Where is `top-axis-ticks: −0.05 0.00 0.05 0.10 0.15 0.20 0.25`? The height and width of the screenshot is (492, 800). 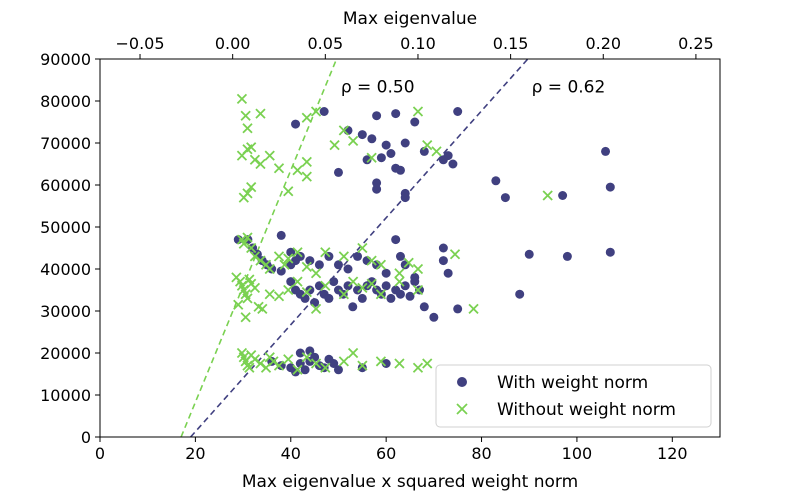
top-axis-ticks: −0.05 0.00 0.05 0.10 0.15 0.20 0.25 is located at coordinates (415, 46).